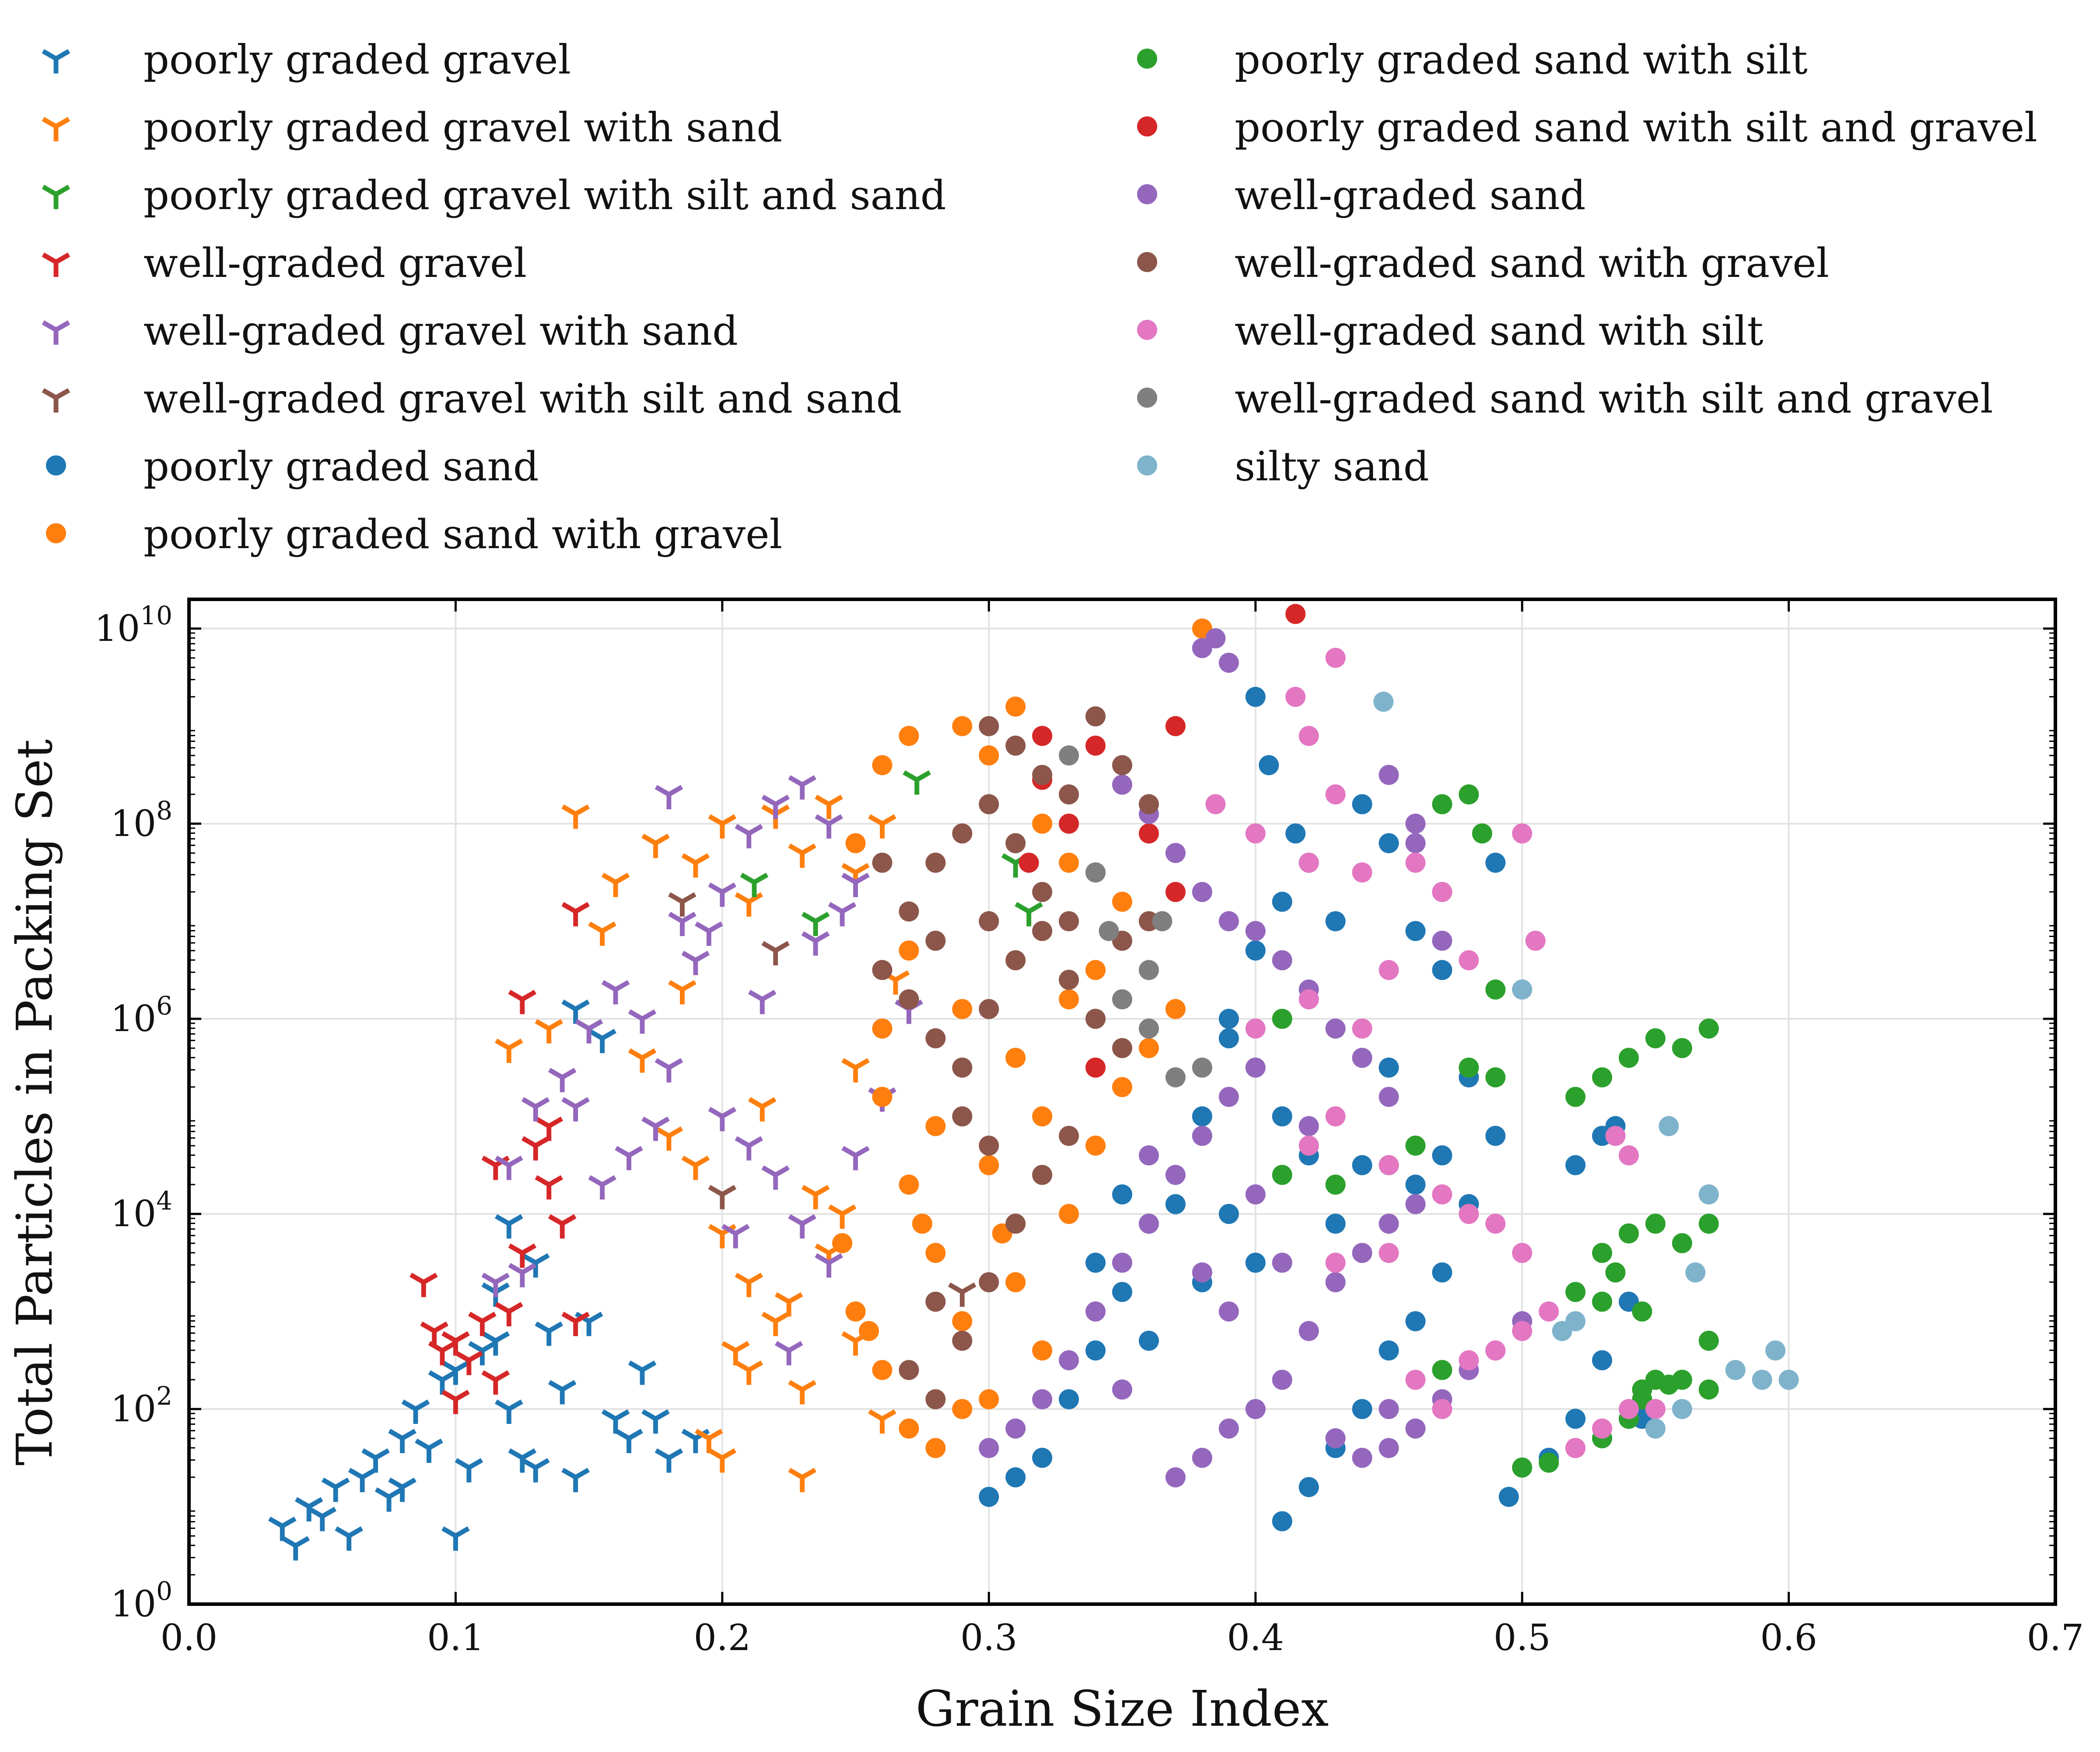 The image size is (2100, 1752). I want to click on legend-label: poorly graded sand with silt, so click(1521, 59).